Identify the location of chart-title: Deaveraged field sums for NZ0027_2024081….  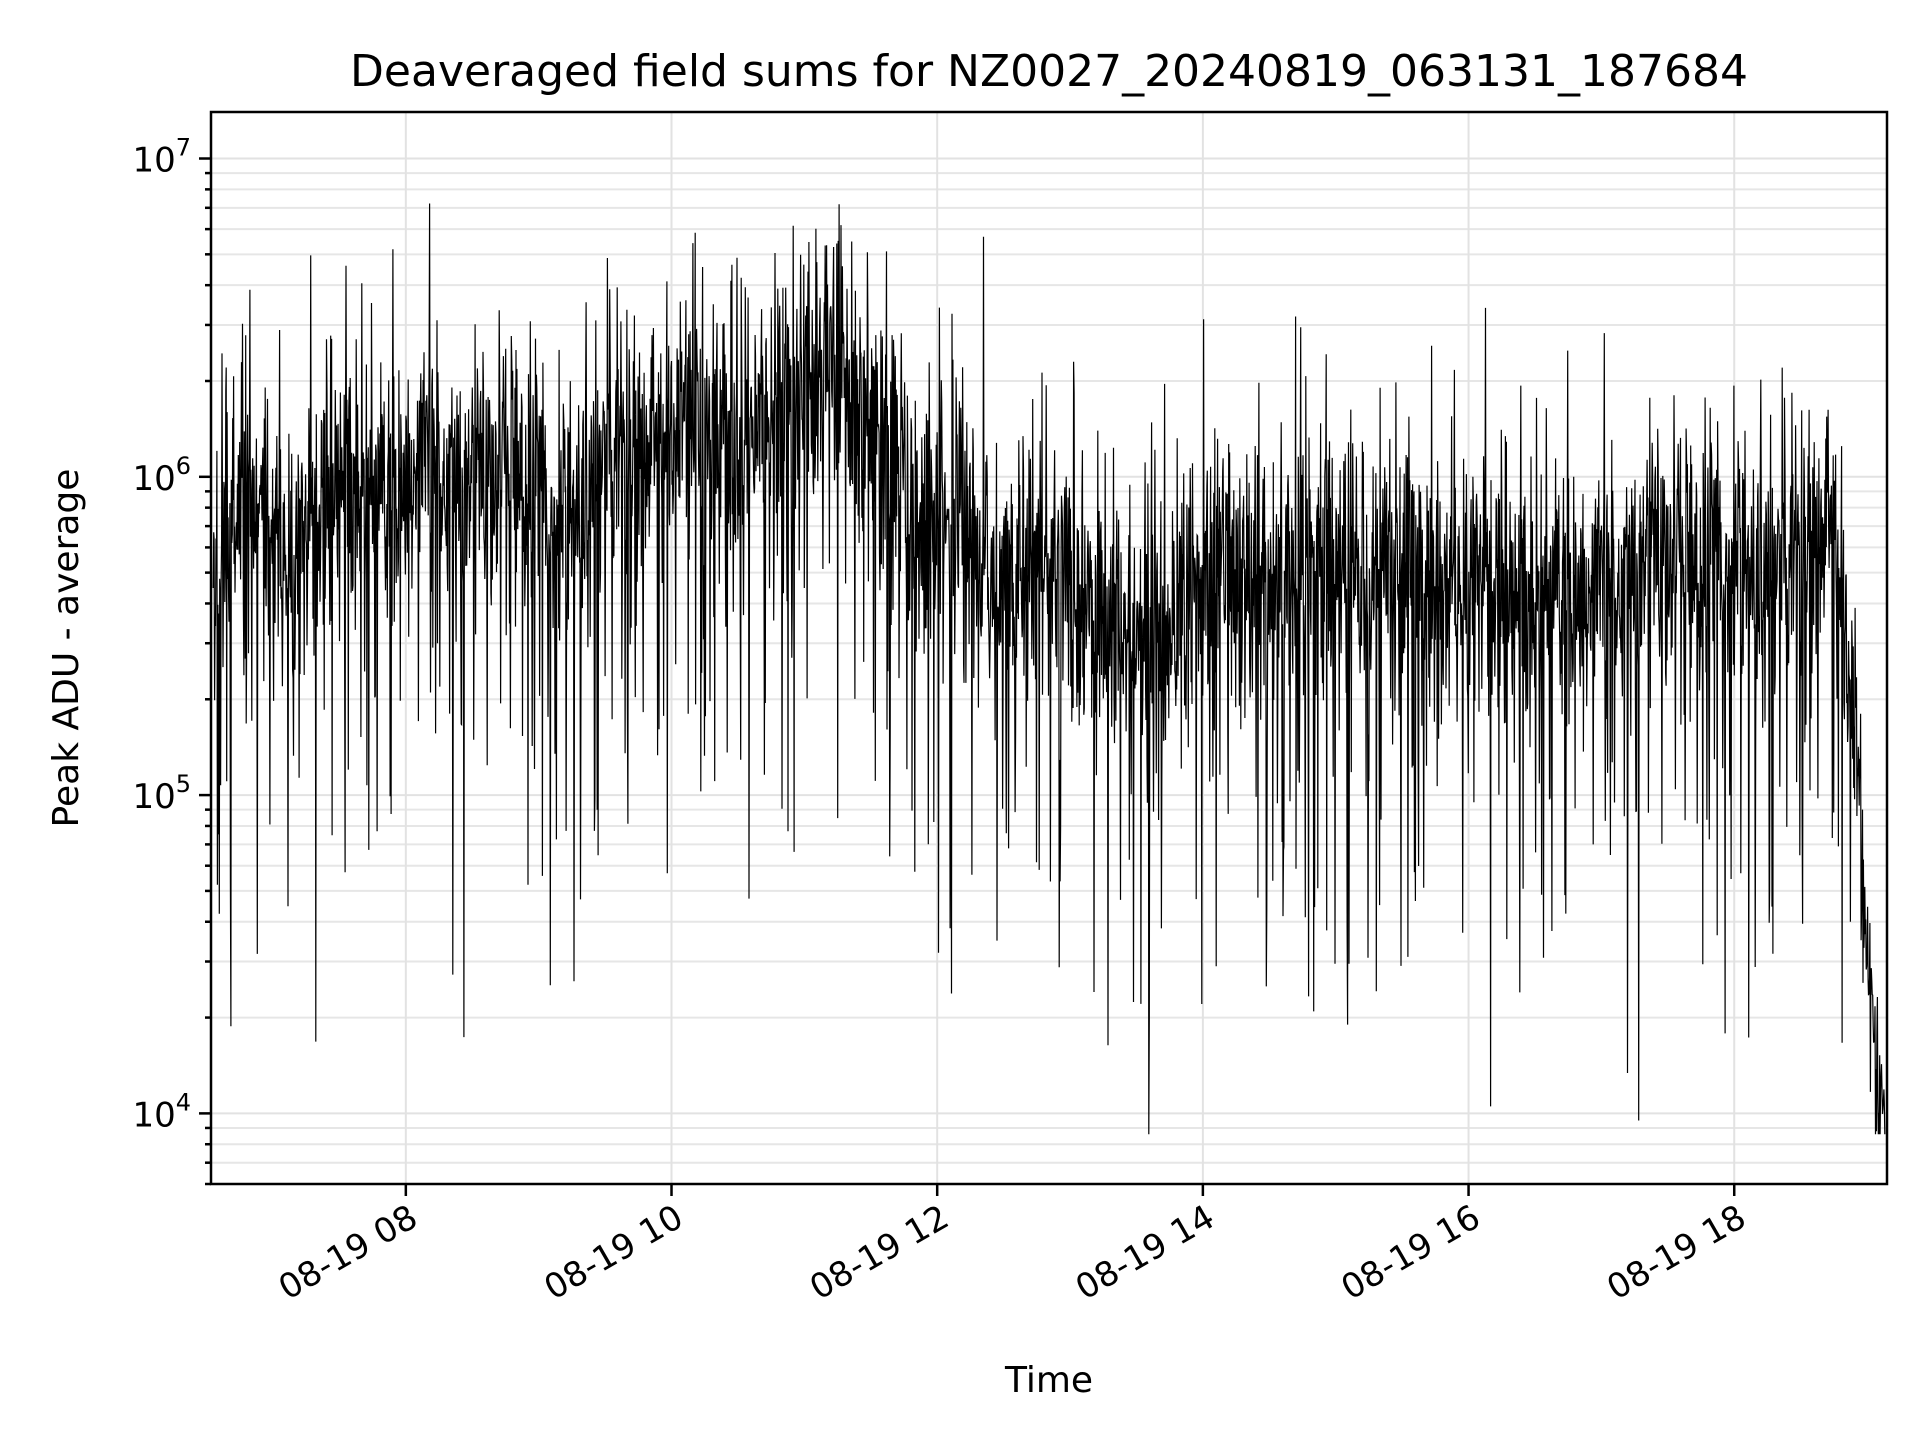
(1049, 71).